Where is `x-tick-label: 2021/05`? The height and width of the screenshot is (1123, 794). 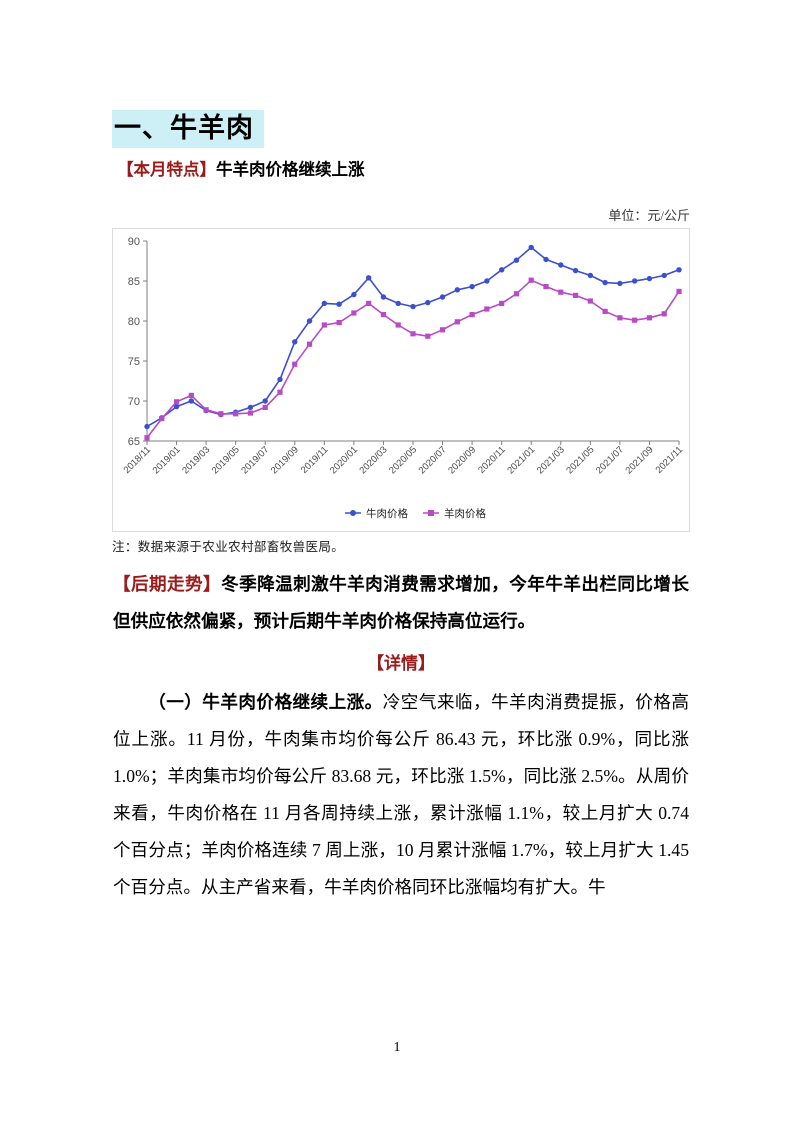 x-tick-label: 2021/05 is located at coordinates (580, 460).